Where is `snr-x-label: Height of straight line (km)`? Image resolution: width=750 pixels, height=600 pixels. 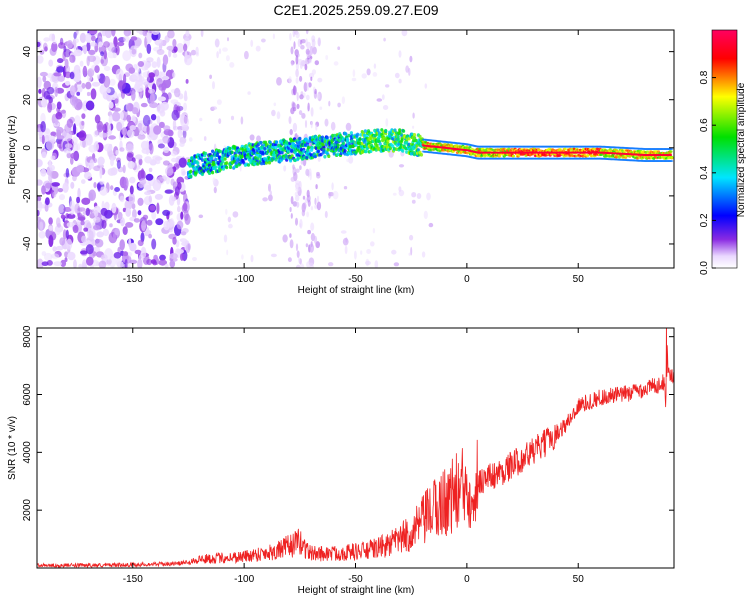 snr-x-label: Height of straight line (km) is located at coordinates (356, 590).